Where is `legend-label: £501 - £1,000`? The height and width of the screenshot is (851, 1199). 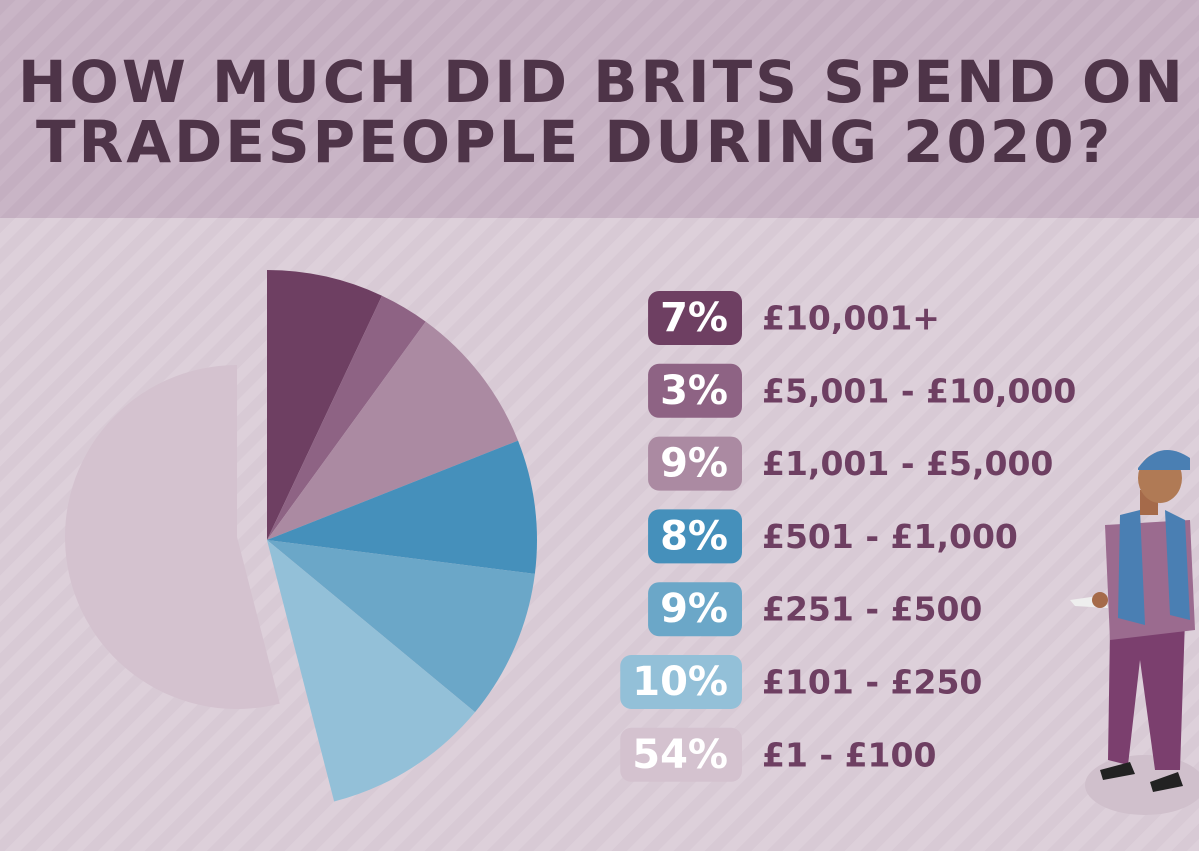
legend-label: £501 - £1,000 is located at coordinates (890, 536).